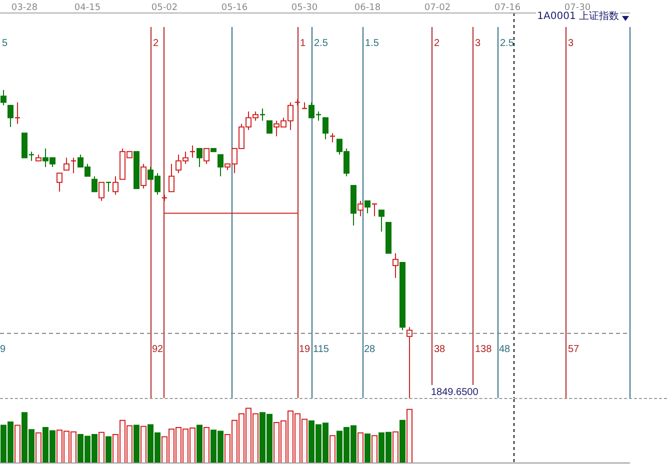 The width and height of the screenshot is (667, 469). Describe the element at coordinates (304, 8) in the screenshot. I see `x-tick-label: 05-30` at that location.